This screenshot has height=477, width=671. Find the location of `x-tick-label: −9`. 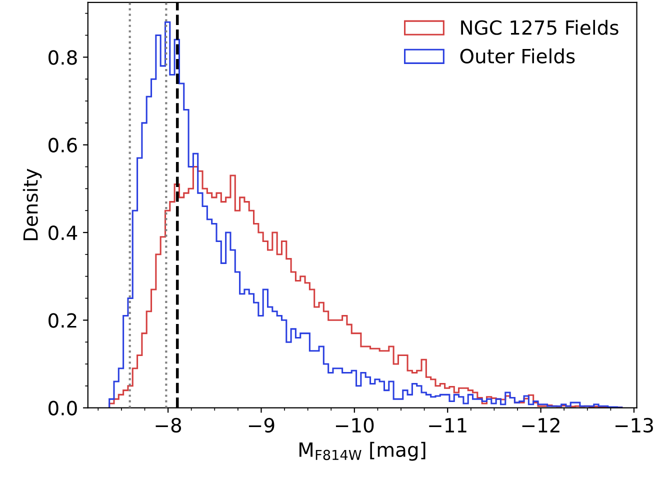

x-tick-label: −9 is located at coordinates (261, 425).